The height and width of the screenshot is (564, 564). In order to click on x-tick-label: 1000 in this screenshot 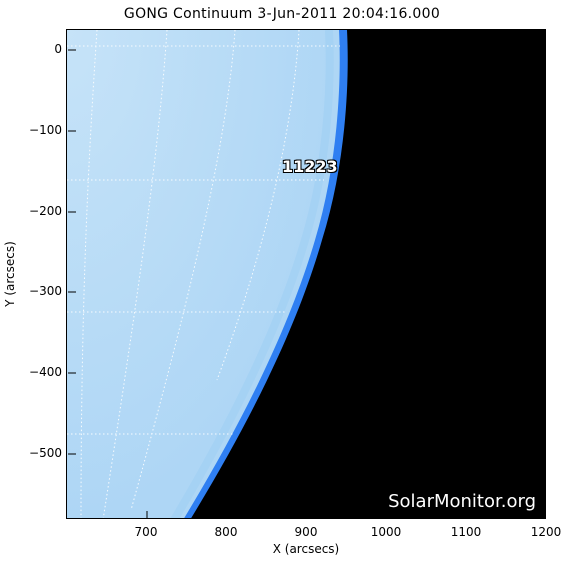, I will do `click(386, 532)`.